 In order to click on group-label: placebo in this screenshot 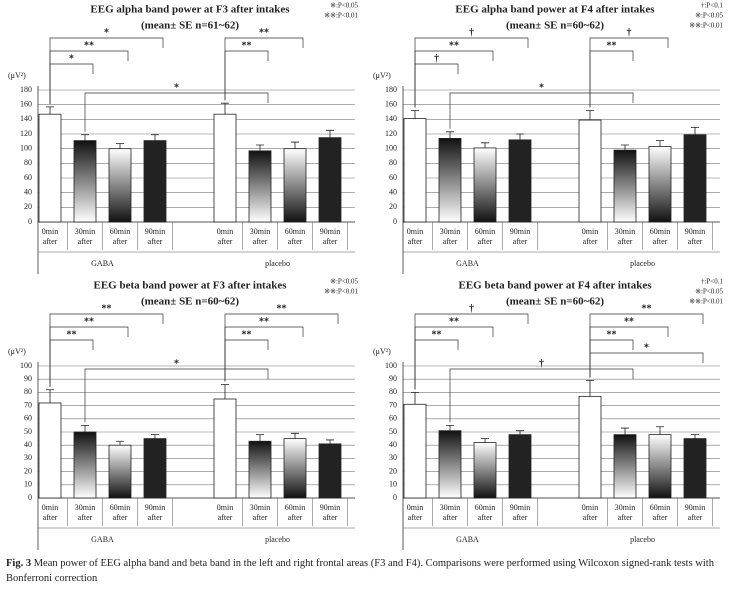, I will do `click(277, 539)`.